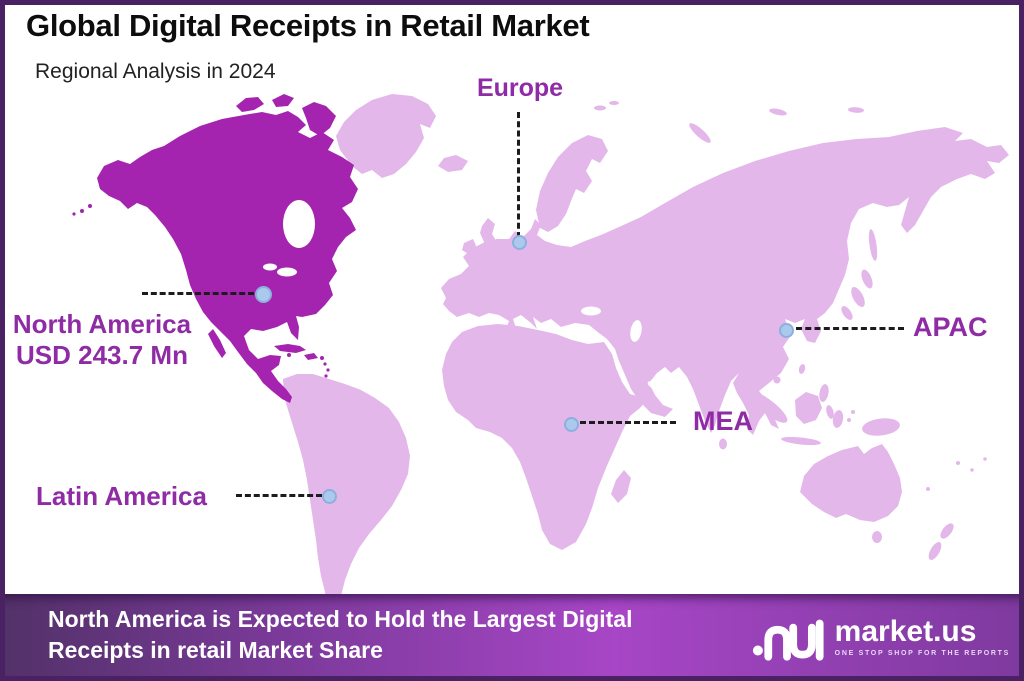  Describe the element at coordinates (198, 293) in the screenshot. I see `leader-line-north-america` at that location.